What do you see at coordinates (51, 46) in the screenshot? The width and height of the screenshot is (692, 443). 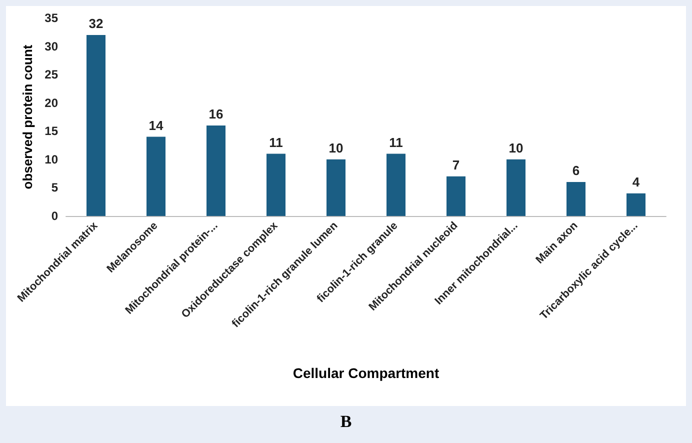 I see `y-tick-label: 30` at bounding box center [51, 46].